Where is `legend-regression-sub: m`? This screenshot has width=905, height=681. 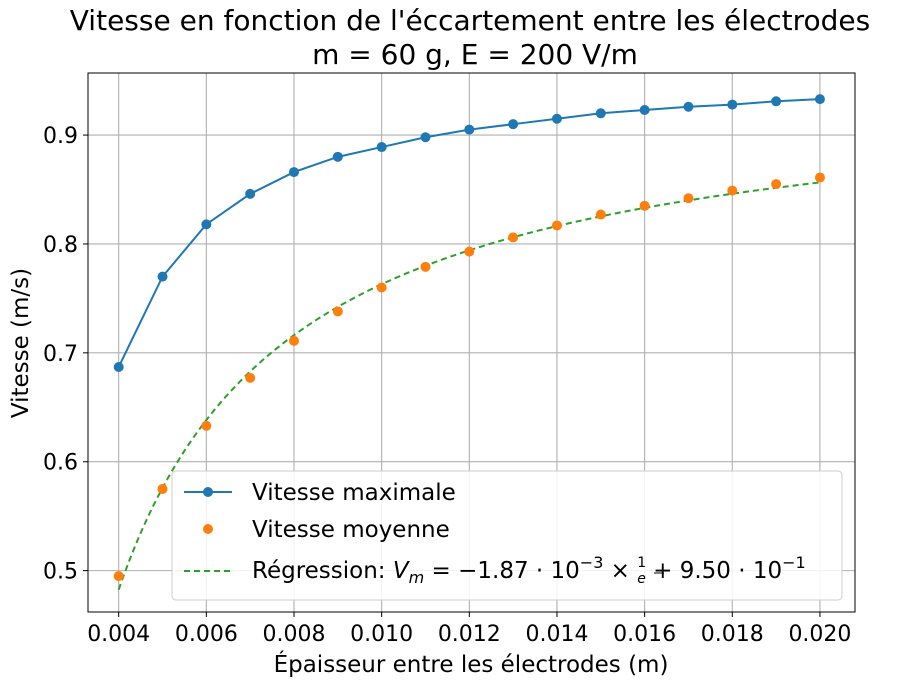 legend-regression-sub: m is located at coordinates (417, 577).